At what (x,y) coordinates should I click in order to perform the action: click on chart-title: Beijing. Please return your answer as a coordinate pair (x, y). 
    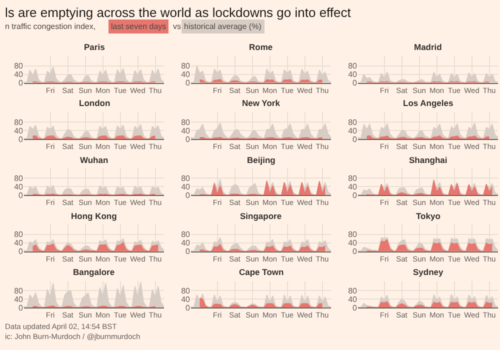
    Looking at the image, I should click on (261, 160).